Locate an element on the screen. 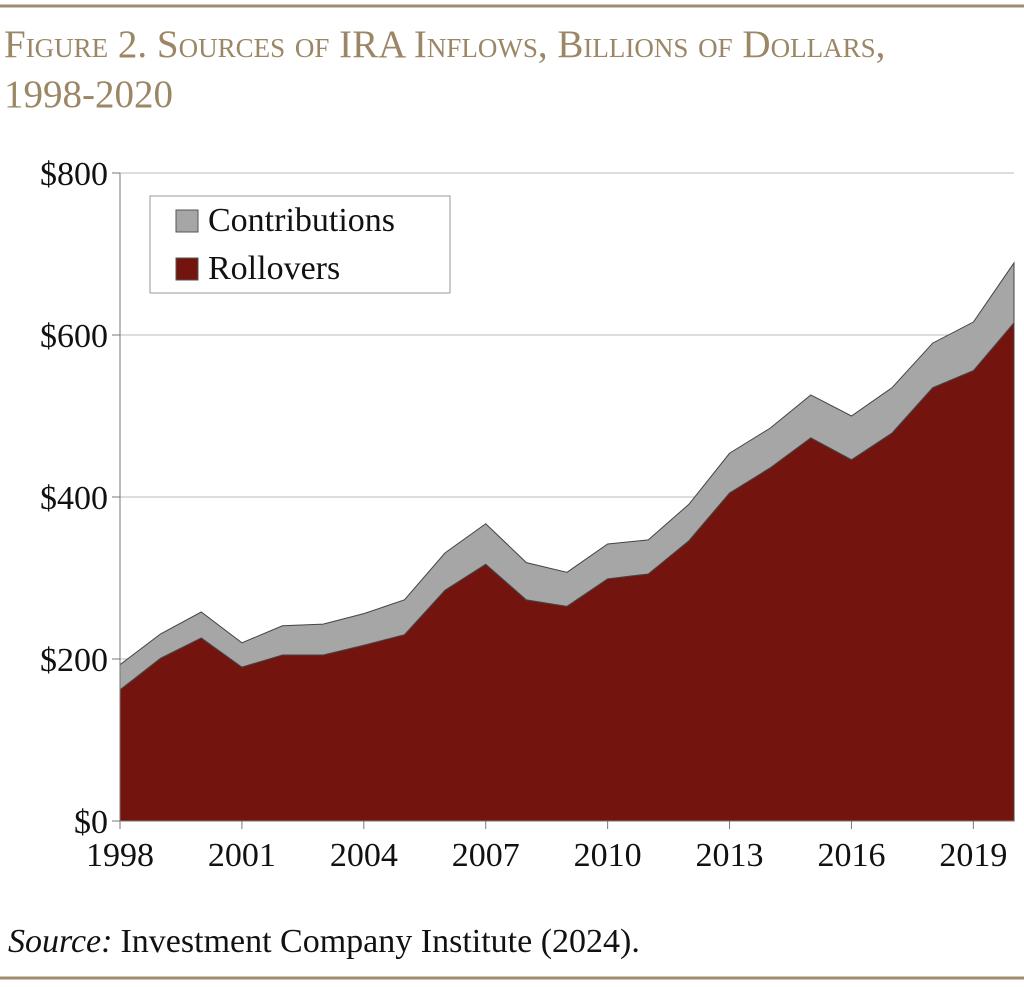  x-tick-label: 2016 is located at coordinates (851, 855).